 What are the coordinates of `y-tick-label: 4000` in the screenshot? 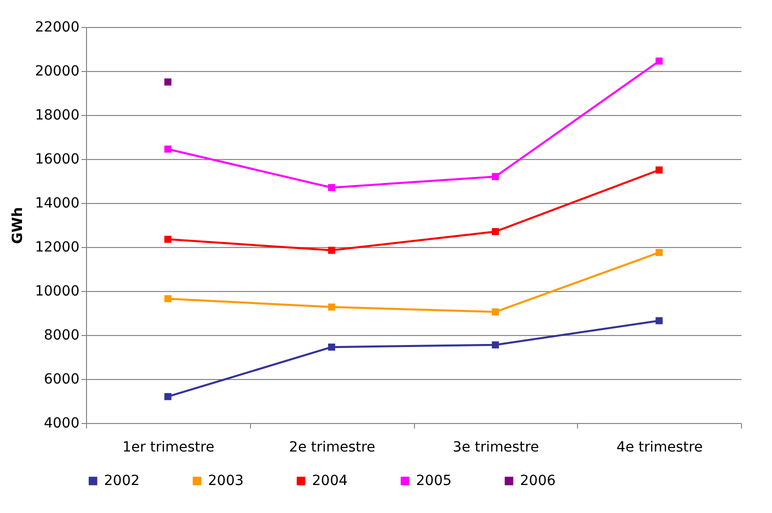 It's located at (62, 424).